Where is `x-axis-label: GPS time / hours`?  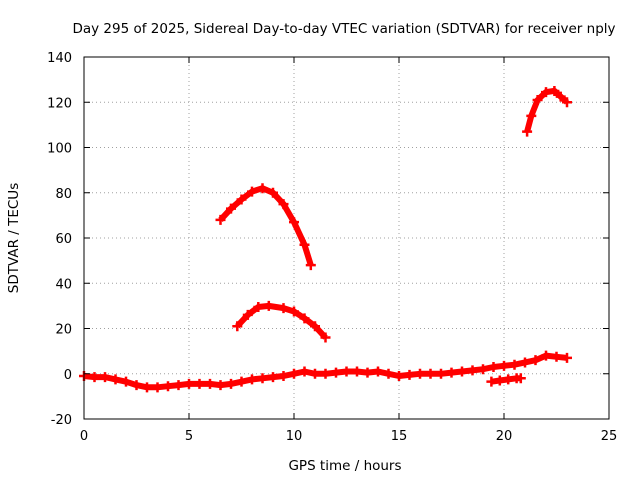 x-axis-label: GPS time / hours is located at coordinates (344, 466).